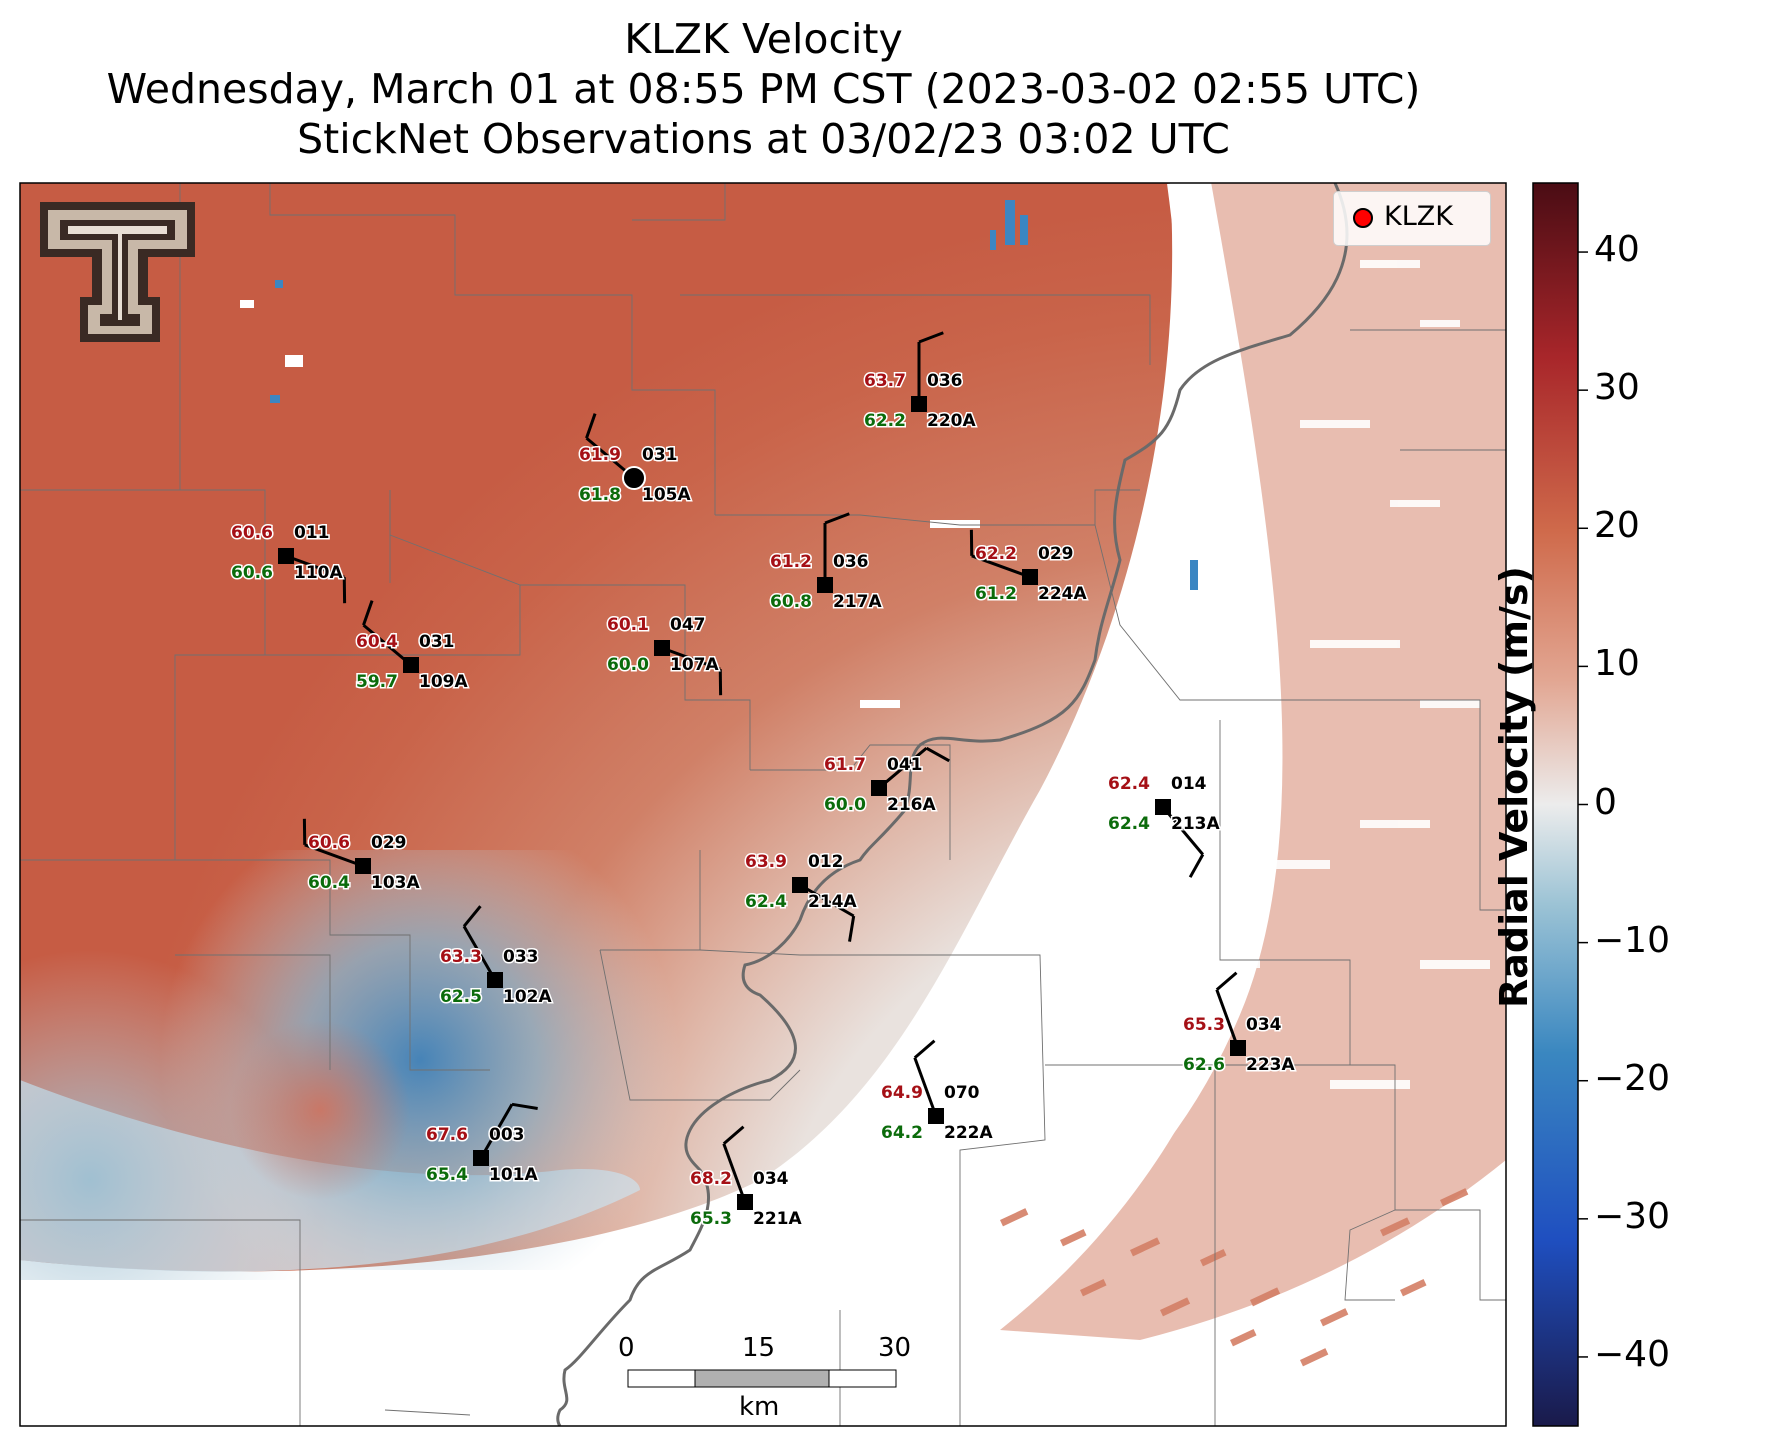 This screenshot has height=1438, width=1773. Describe the element at coordinates (1418, 216) in the screenshot. I see `legend-label: KLZK` at that location.